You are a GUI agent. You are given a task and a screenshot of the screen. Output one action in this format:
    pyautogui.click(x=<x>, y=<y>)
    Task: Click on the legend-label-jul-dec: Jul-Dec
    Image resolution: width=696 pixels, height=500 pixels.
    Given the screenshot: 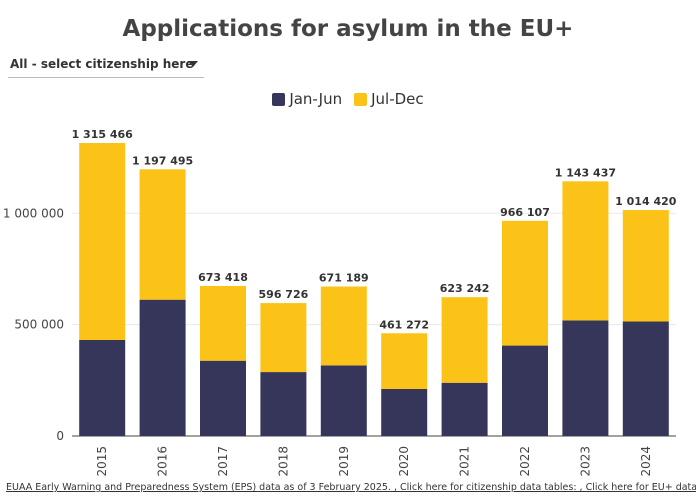 What is the action you would take?
    pyautogui.click(x=397, y=99)
    